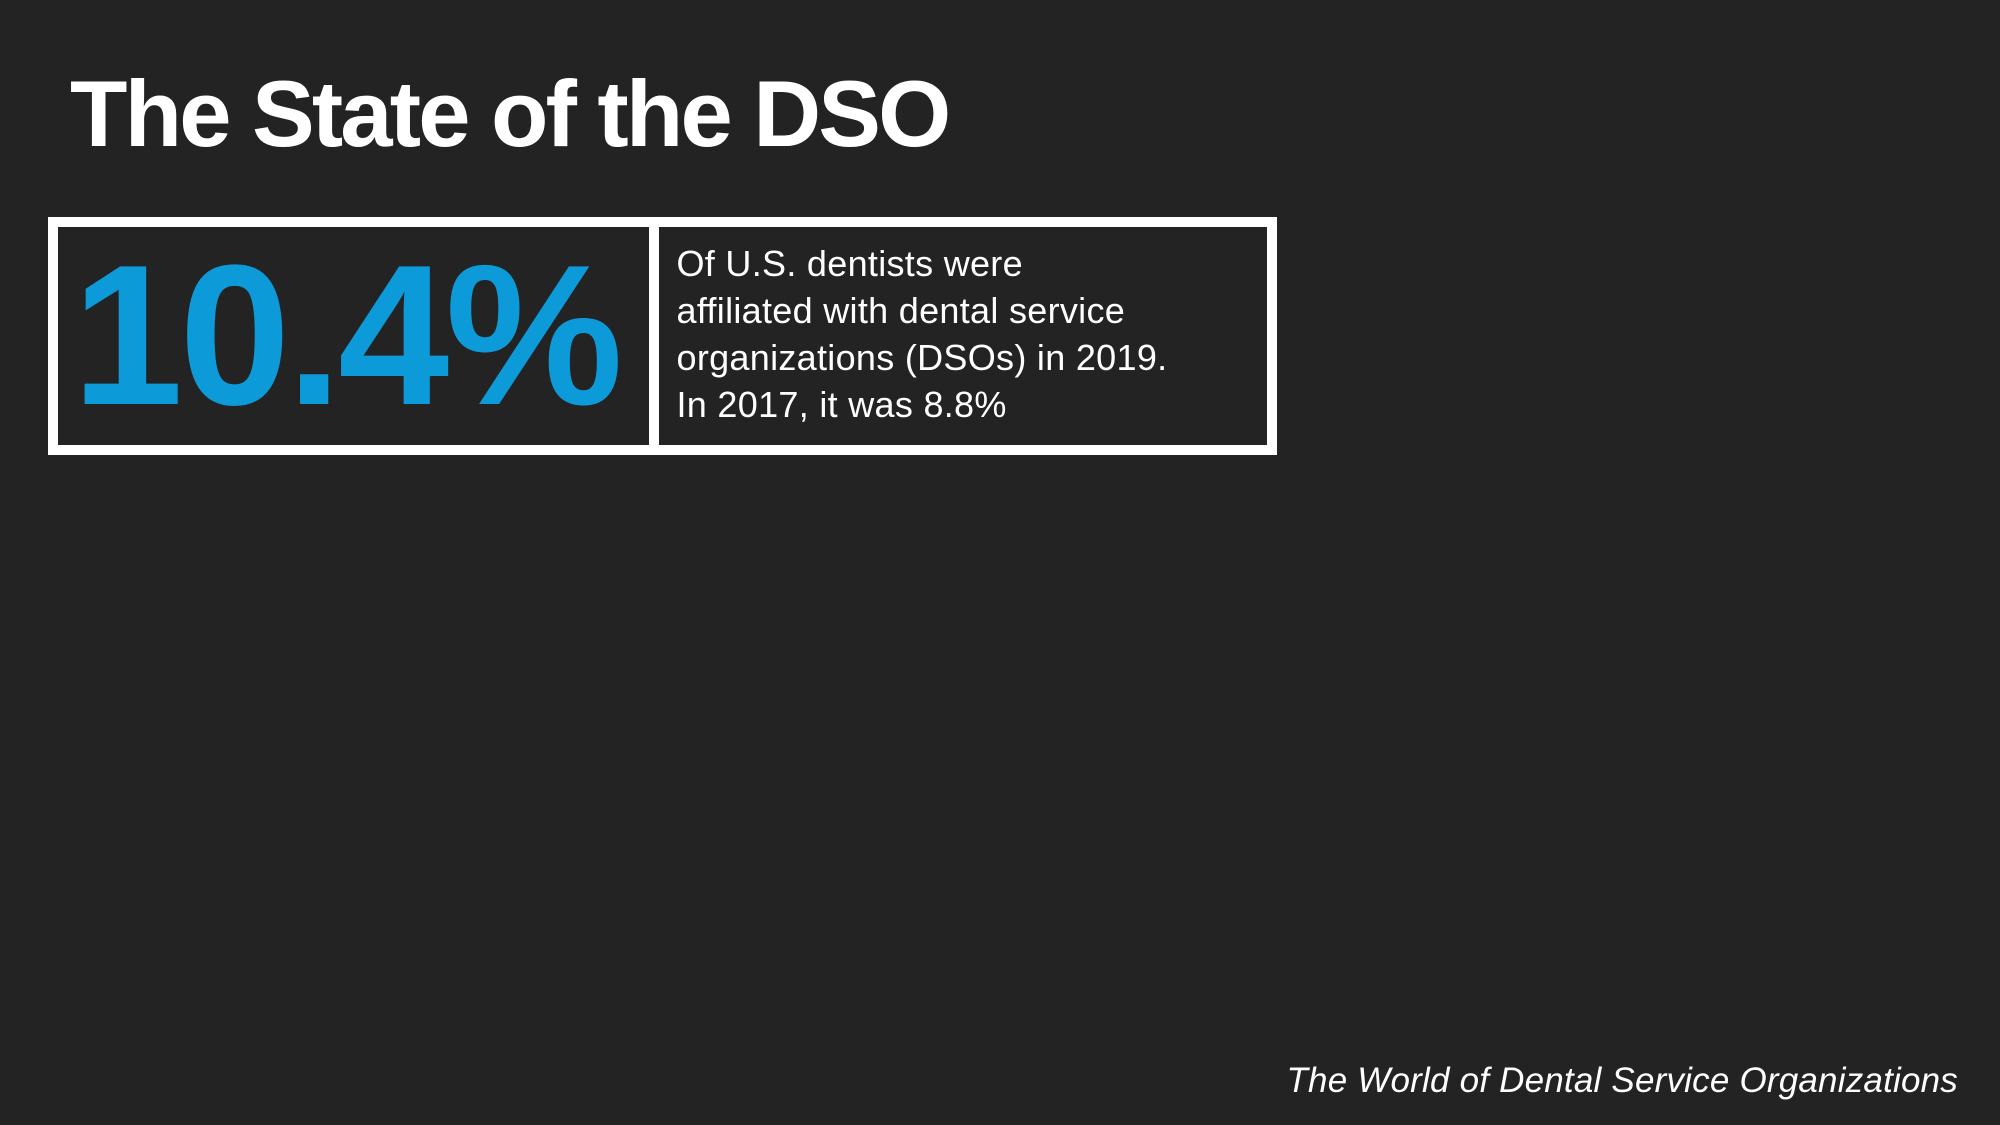  I want to click on slide-title: The State of the DSO, so click(510, 113).